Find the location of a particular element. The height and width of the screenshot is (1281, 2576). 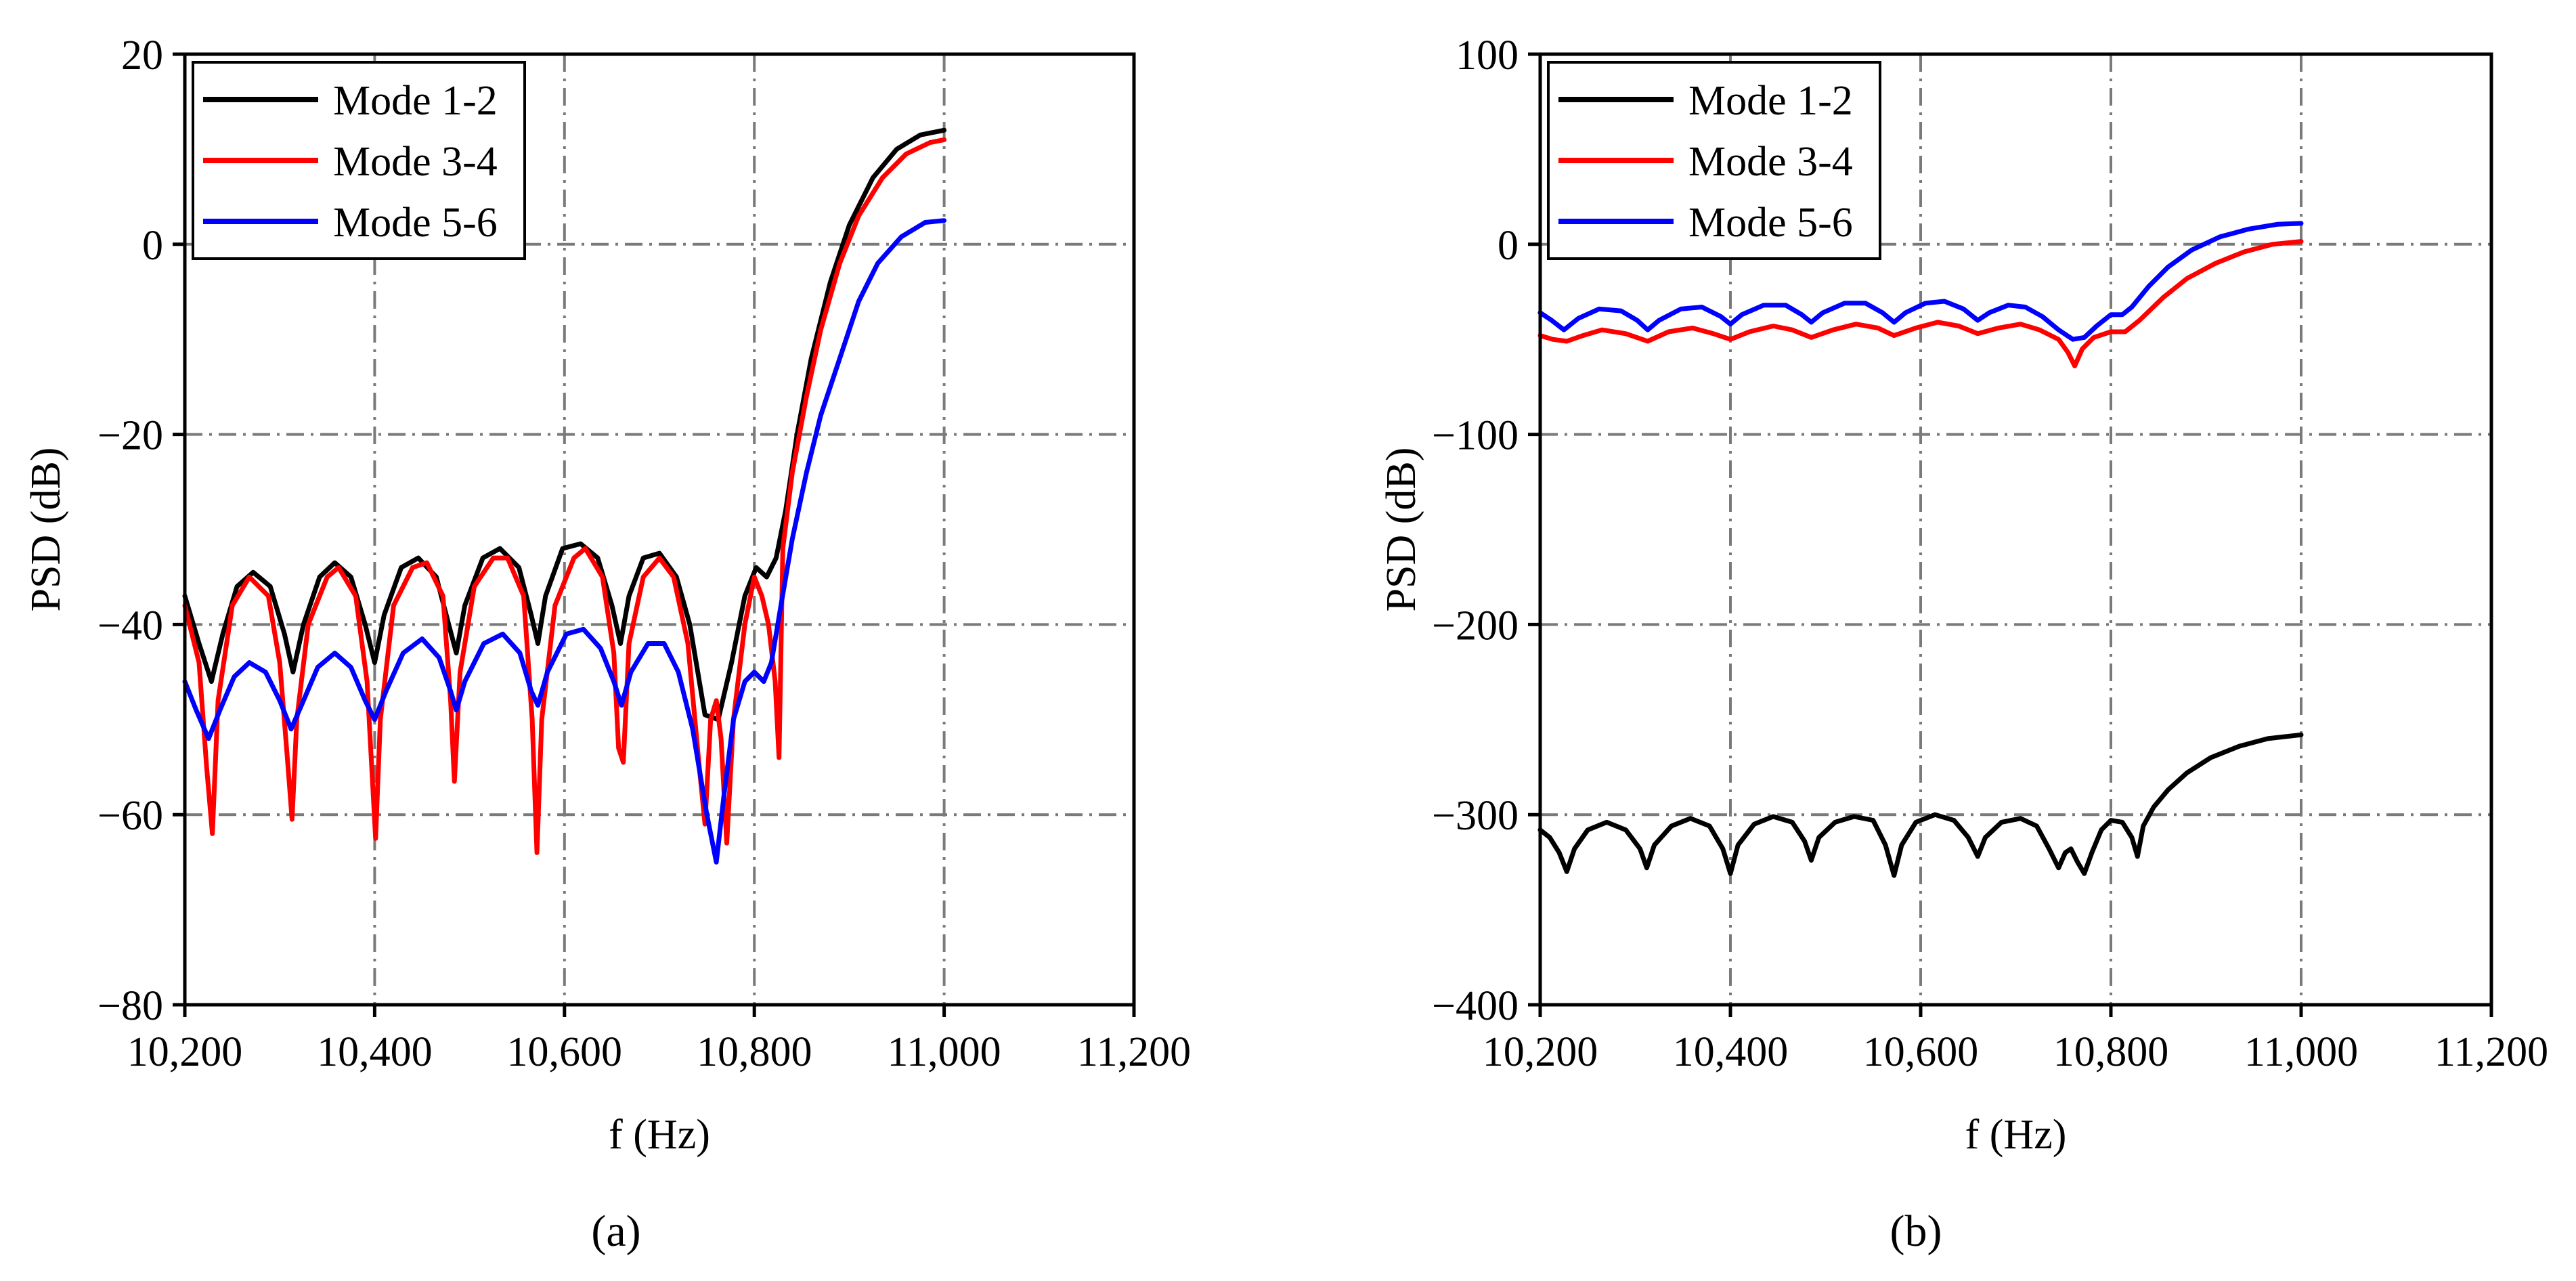

y-tick-label: −40 is located at coordinates (130, 626).